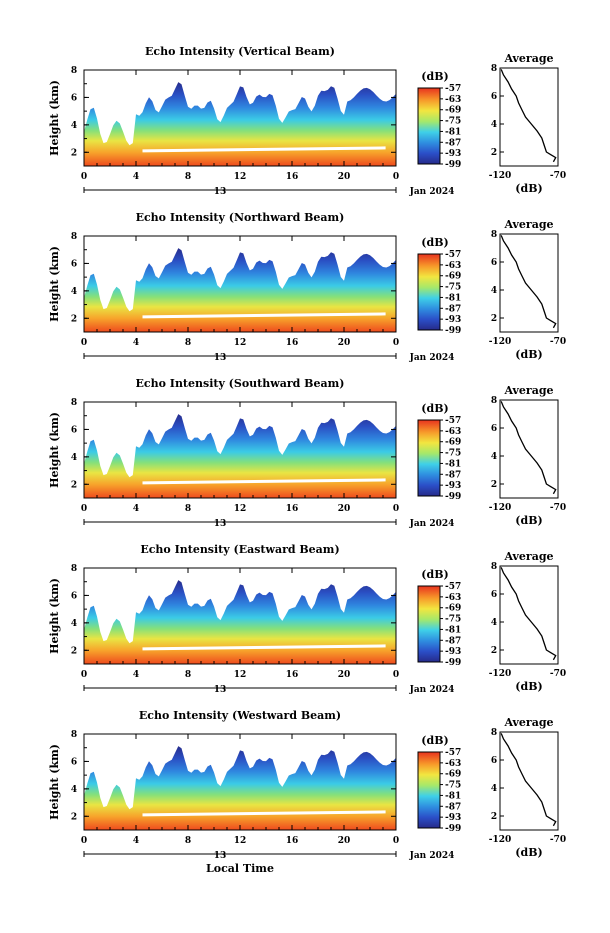  I want to click on y-tick-label: 8, so click(74, 71).